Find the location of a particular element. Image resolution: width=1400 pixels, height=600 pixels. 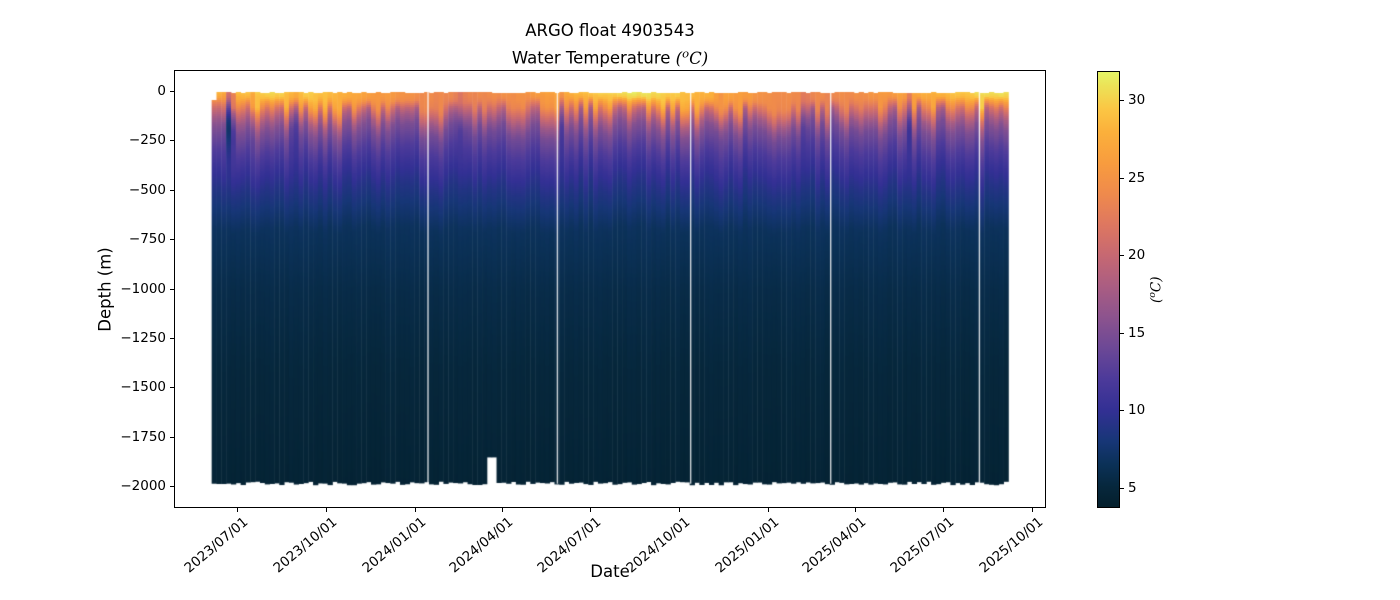

y-tick-label: −1250 is located at coordinates (143, 337).